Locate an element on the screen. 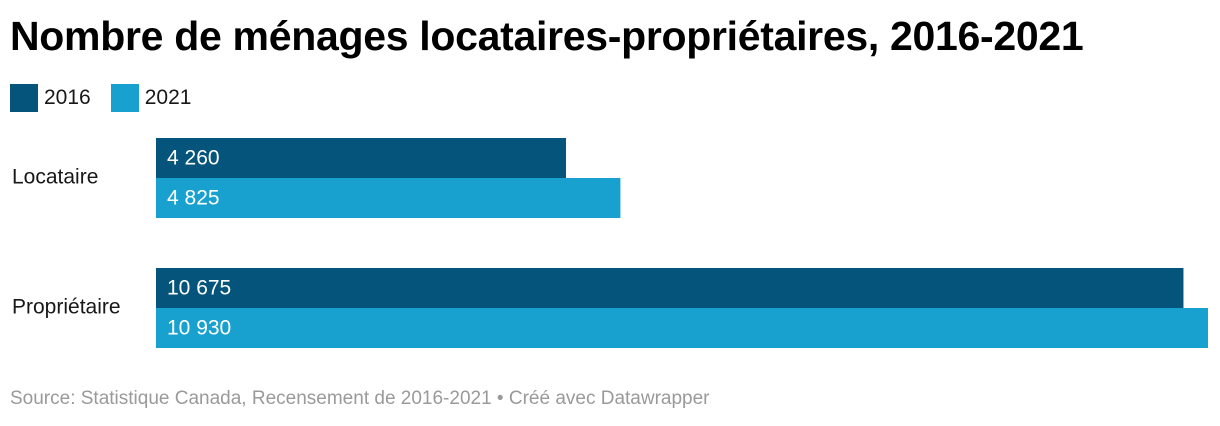 The height and width of the screenshot is (426, 1220). legend-swatch-2016 is located at coordinates (24, 98).